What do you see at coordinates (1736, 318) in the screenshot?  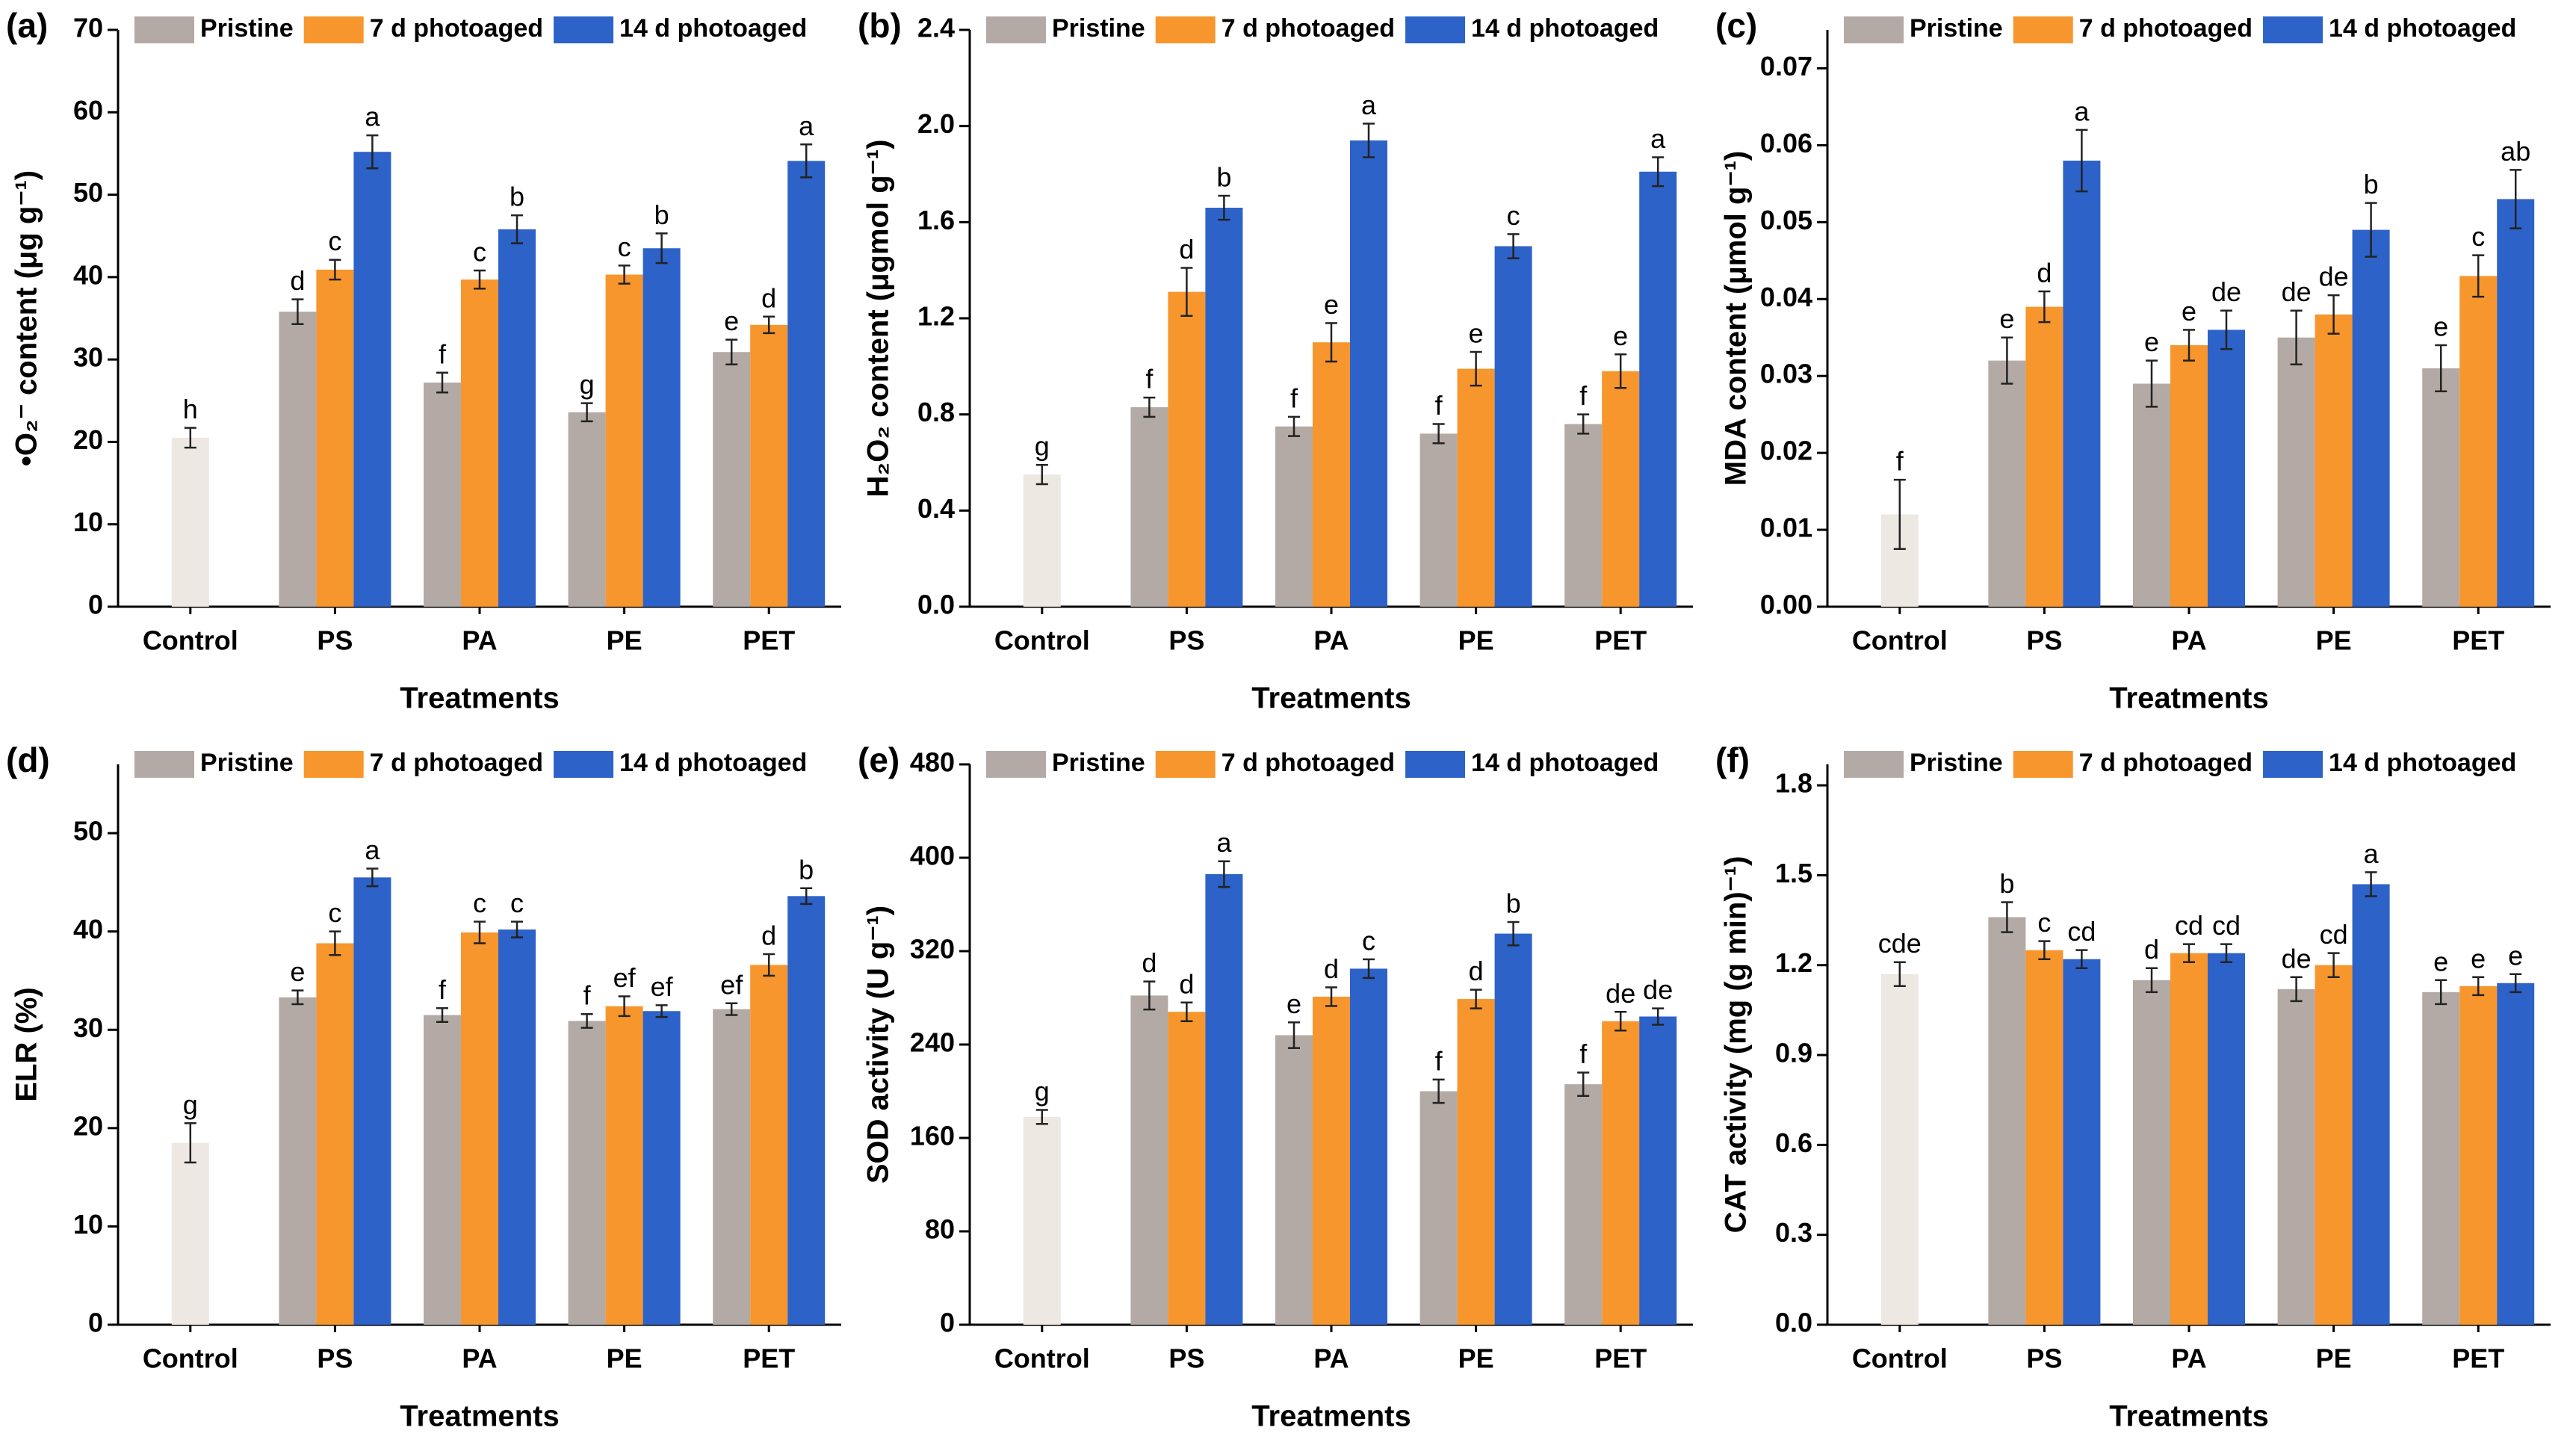 I see `y-axis-title: MDA content (μmol g⁻¹)` at bounding box center [1736, 318].